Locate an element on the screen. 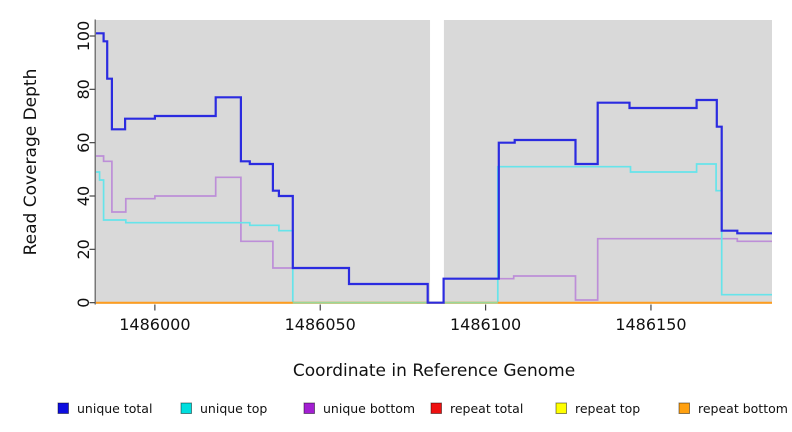 The width and height of the screenshot is (792, 432). x-tick-label: 1486050 is located at coordinates (320, 324).